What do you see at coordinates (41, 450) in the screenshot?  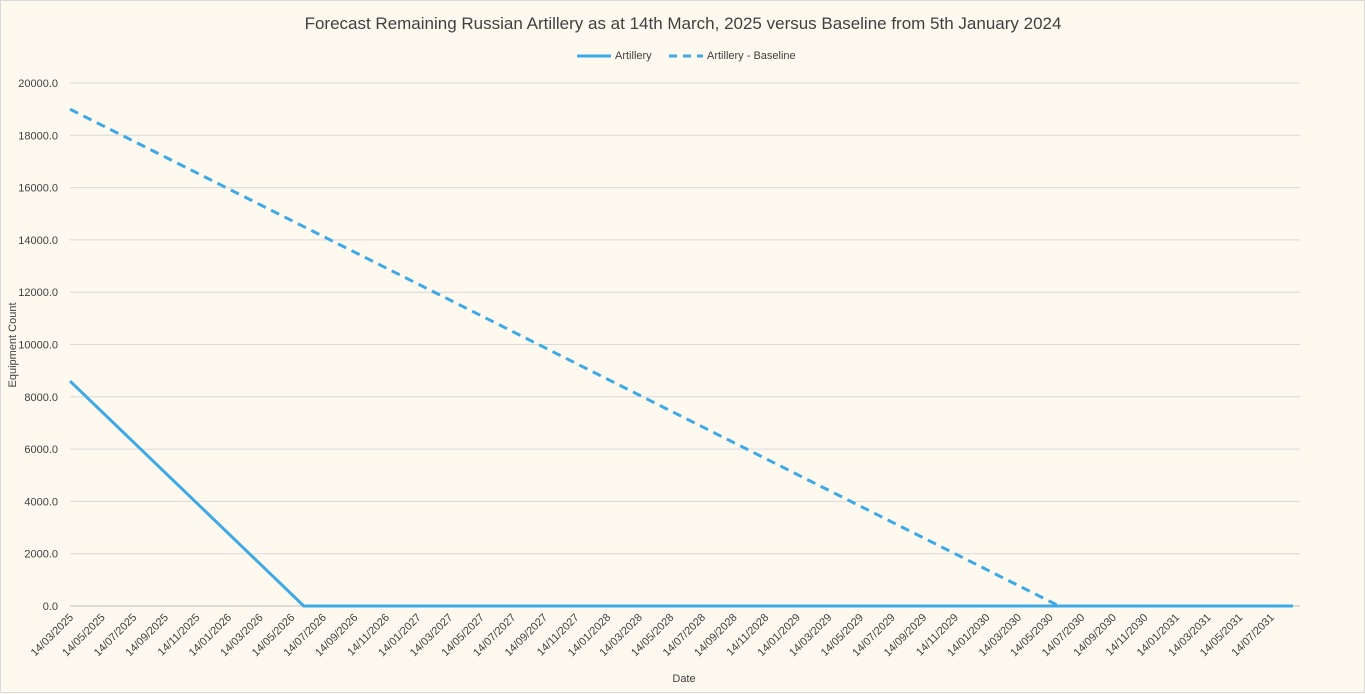 I see `y-tick-label: 6000.0` at bounding box center [41, 450].